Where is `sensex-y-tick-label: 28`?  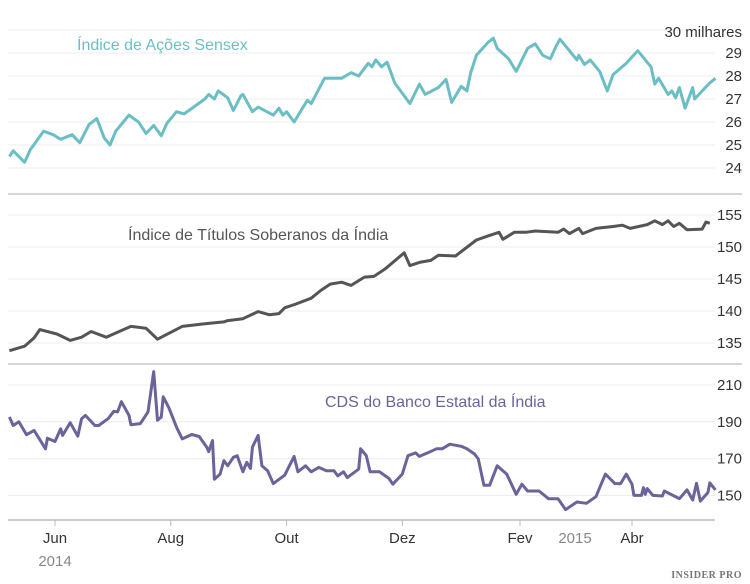 sensex-y-tick-label: 28 is located at coordinates (733, 76).